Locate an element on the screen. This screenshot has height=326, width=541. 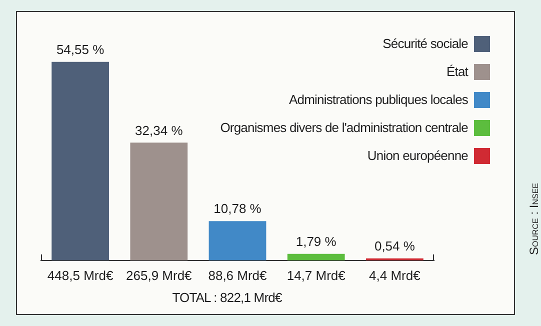
legend-label: Administrations publiques locales is located at coordinates (378, 99).